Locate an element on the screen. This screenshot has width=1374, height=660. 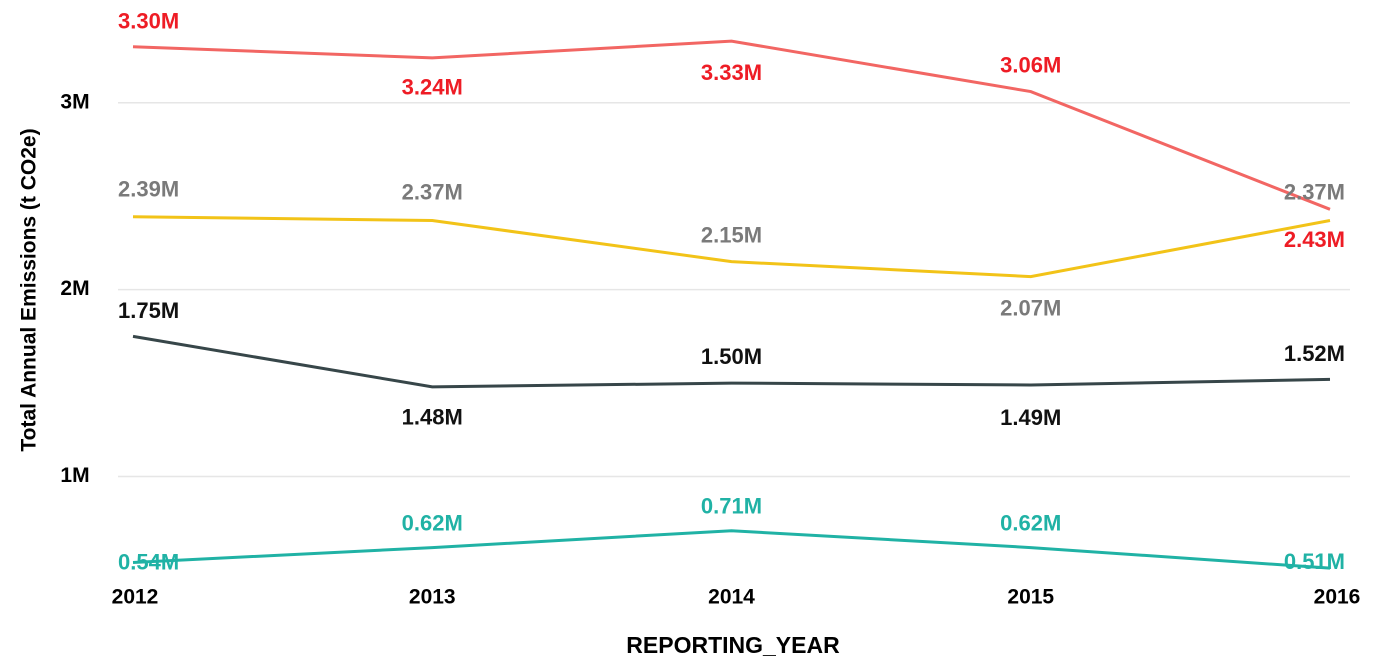
data-label: 1.75M is located at coordinates (148, 310).